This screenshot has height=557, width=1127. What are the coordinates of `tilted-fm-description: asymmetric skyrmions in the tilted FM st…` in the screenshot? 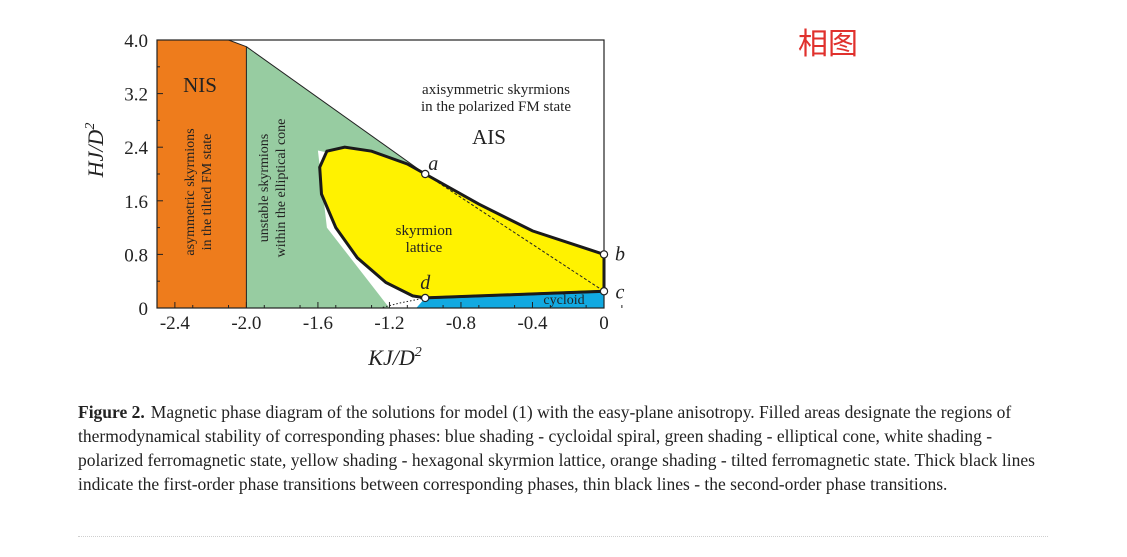 It's located at (199, 191).